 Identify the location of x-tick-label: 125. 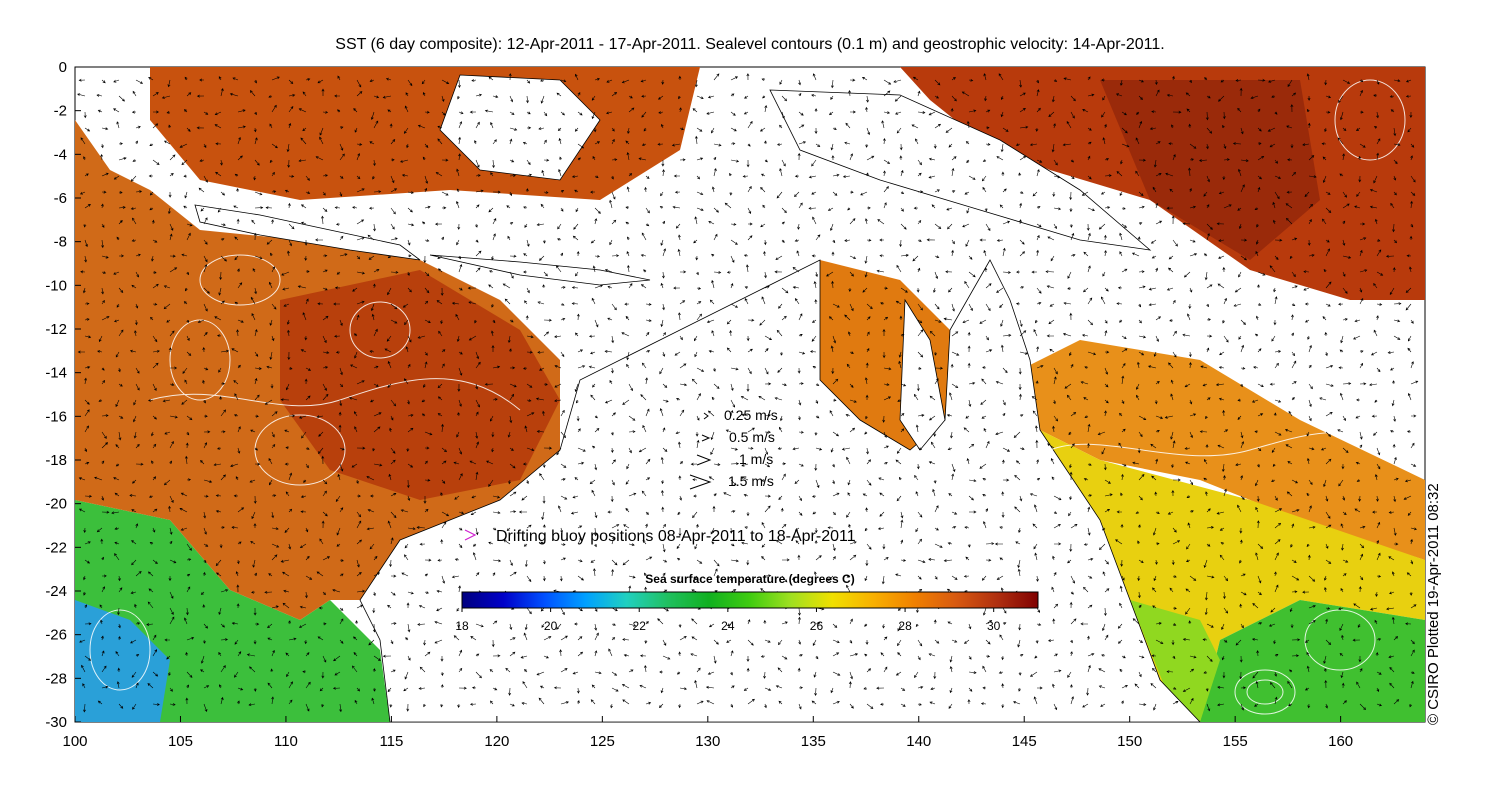
(602, 741).